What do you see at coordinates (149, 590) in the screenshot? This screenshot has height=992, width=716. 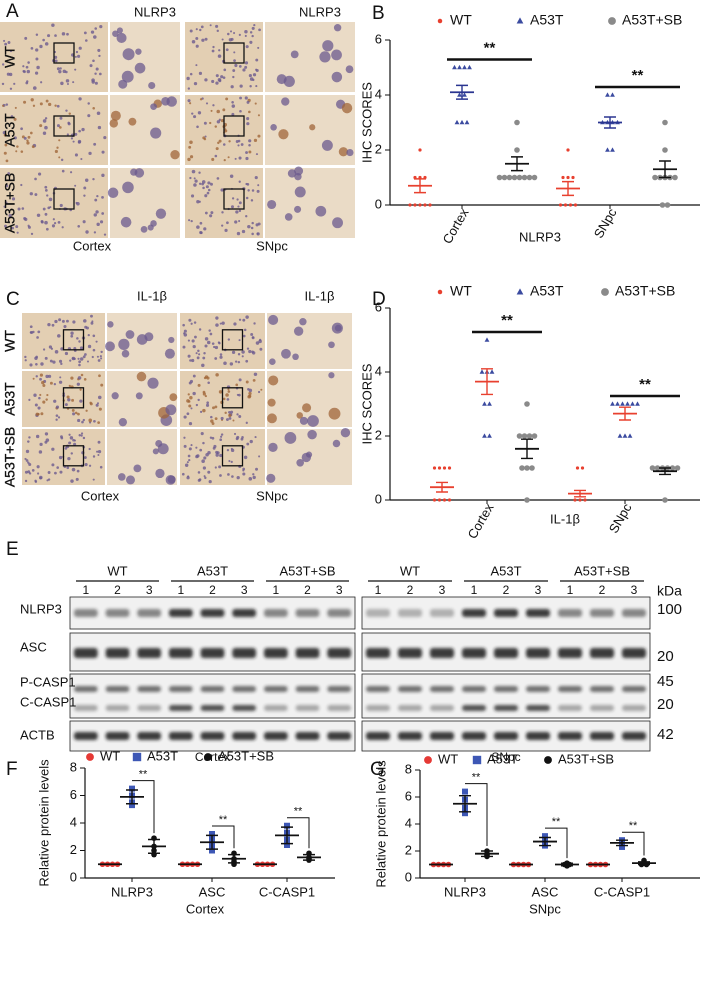 I see `lane-label: 3` at bounding box center [149, 590].